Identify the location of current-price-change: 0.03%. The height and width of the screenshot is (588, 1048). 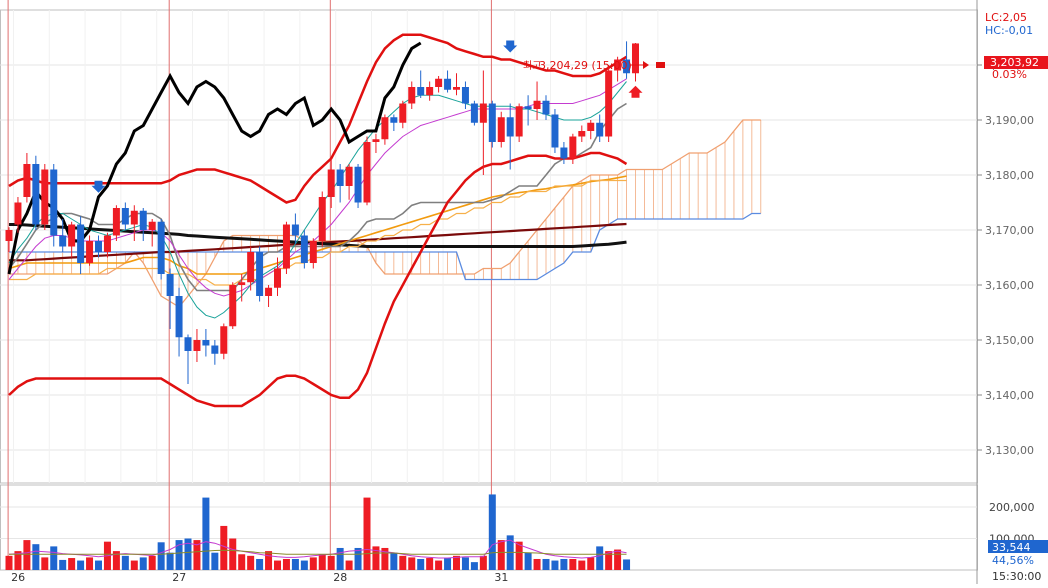
(1009, 74).